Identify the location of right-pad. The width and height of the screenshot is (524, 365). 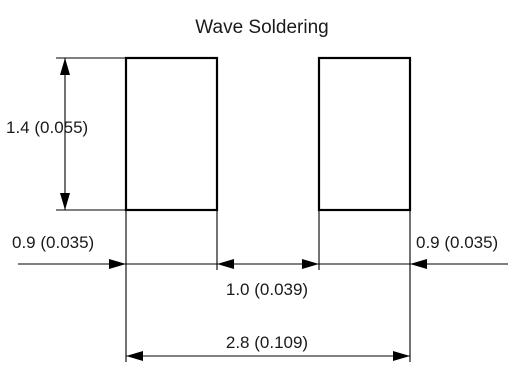
(364, 134).